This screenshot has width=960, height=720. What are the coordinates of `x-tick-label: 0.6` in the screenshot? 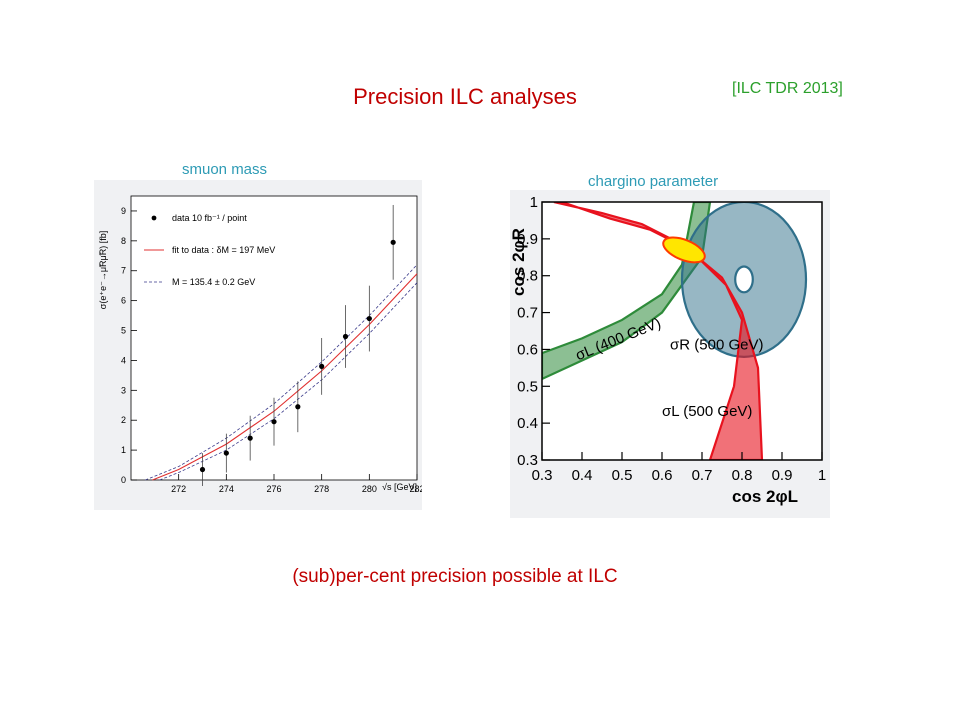 It's located at (662, 475).